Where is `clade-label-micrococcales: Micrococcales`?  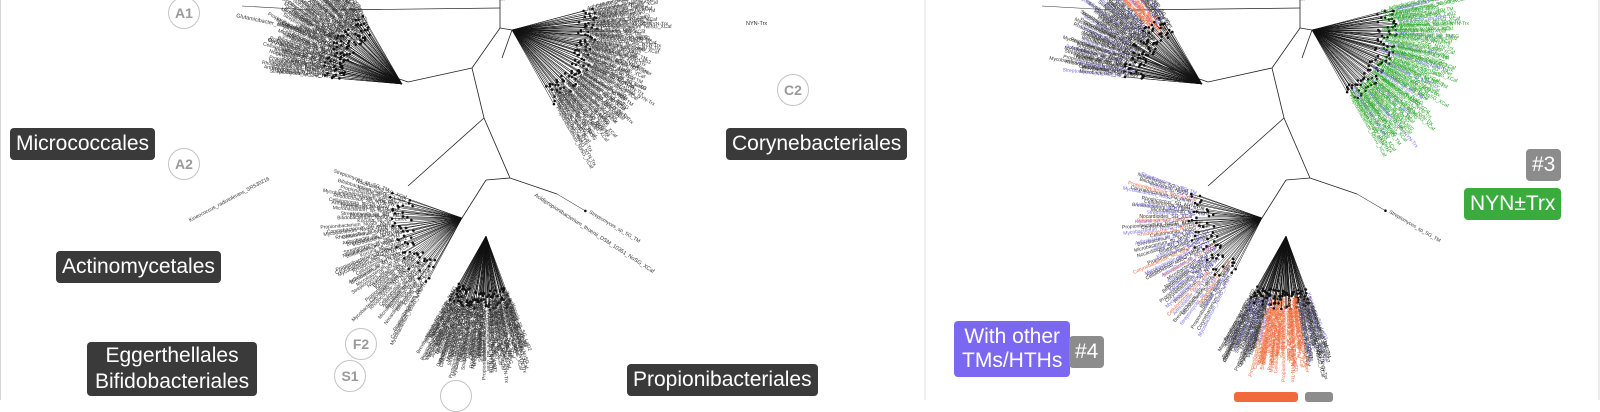 clade-label-micrococcales: Micrococcales is located at coordinates (82, 144).